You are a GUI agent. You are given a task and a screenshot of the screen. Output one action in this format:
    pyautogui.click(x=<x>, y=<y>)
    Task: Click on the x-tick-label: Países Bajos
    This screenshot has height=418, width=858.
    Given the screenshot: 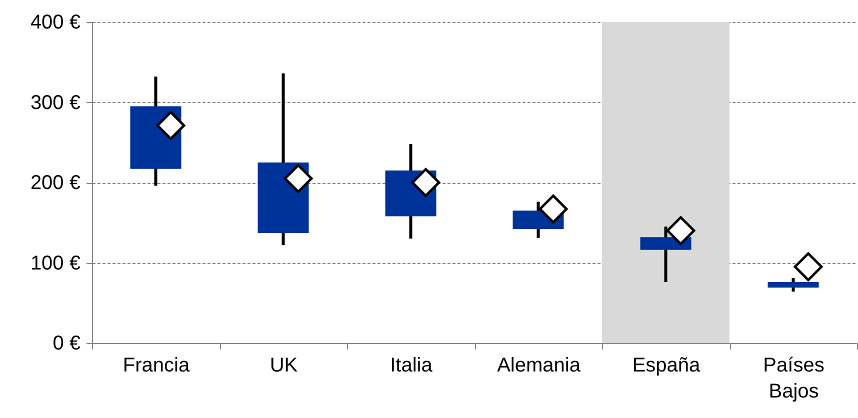 What is the action you would take?
    pyautogui.click(x=793, y=378)
    